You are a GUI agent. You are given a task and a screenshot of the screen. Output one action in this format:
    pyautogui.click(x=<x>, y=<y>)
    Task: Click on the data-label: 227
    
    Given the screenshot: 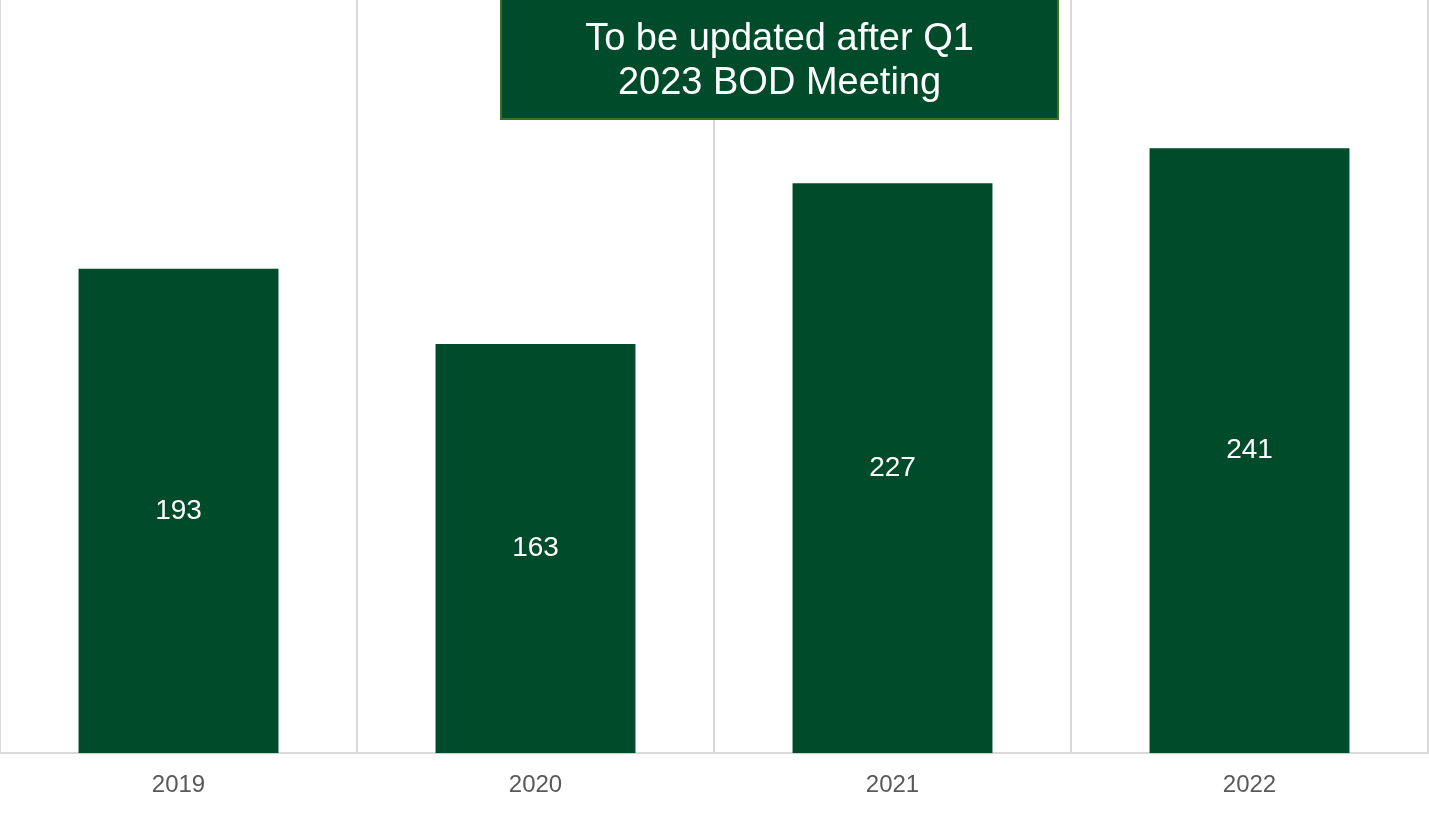 What is the action you would take?
    pyautogui.click(x=892, y=466)
    